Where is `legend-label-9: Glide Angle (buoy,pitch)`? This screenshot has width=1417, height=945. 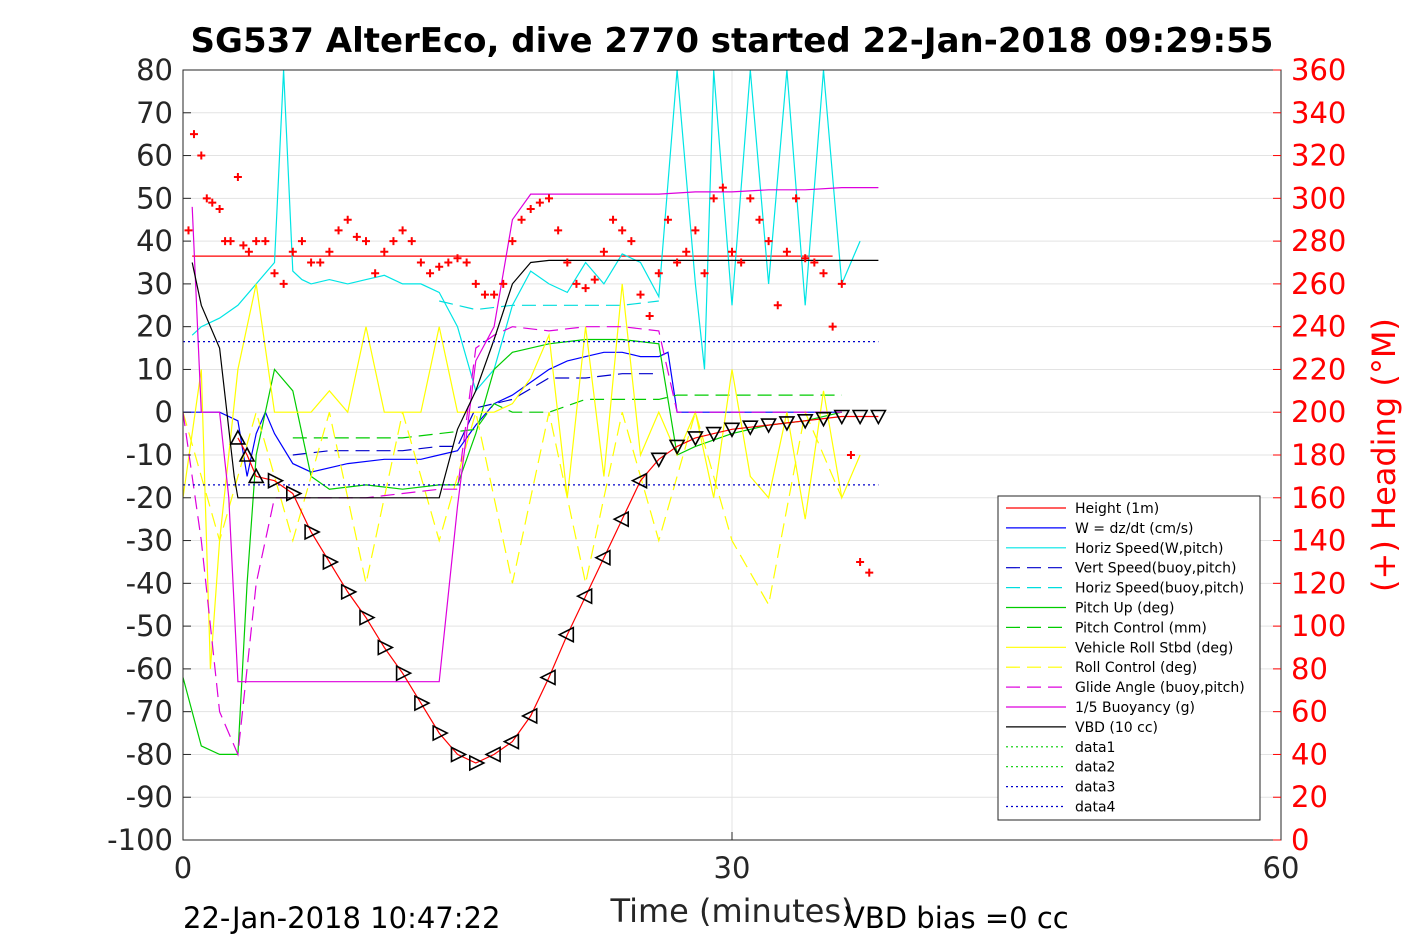
legend-label-9: Glide Angle (buoy,pitch) is located at coordinates (1160, 688).